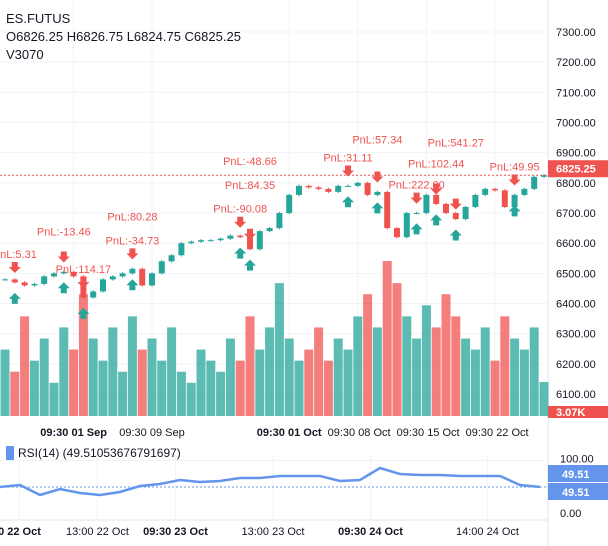  I want to click on time-tick-label: 09:30 22 Oct, so click(497, 433).